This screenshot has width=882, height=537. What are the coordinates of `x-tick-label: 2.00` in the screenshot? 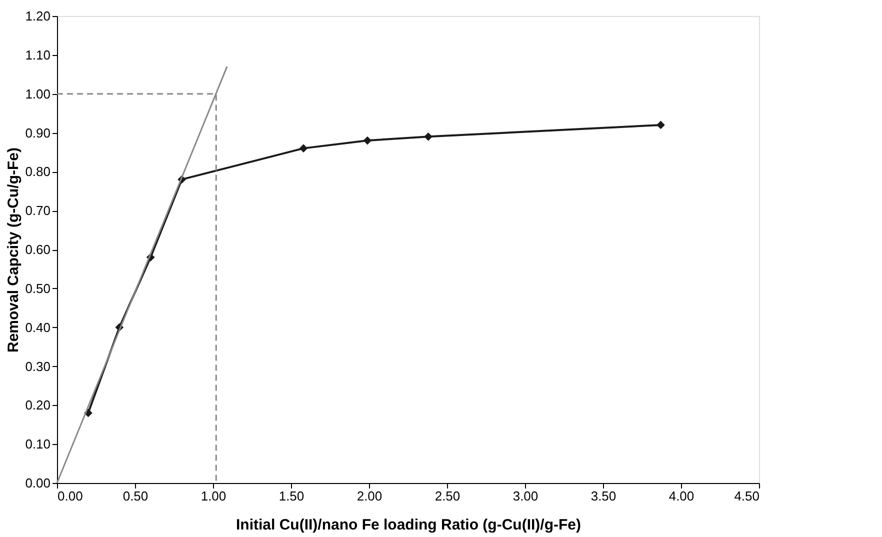 It's located at (369, 496).